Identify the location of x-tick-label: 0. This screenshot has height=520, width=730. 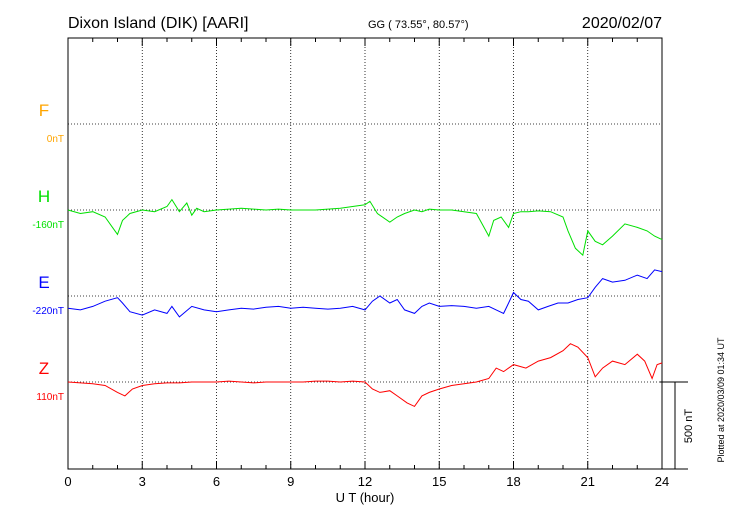
(67, 481).